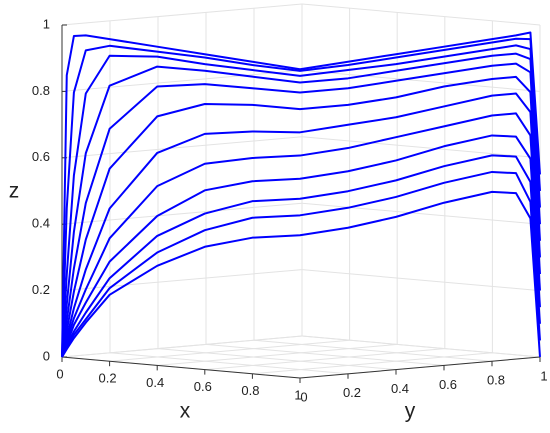 The image size is (550, 433). I want to click on y-tick-label: 0.6, so click(448, 384).